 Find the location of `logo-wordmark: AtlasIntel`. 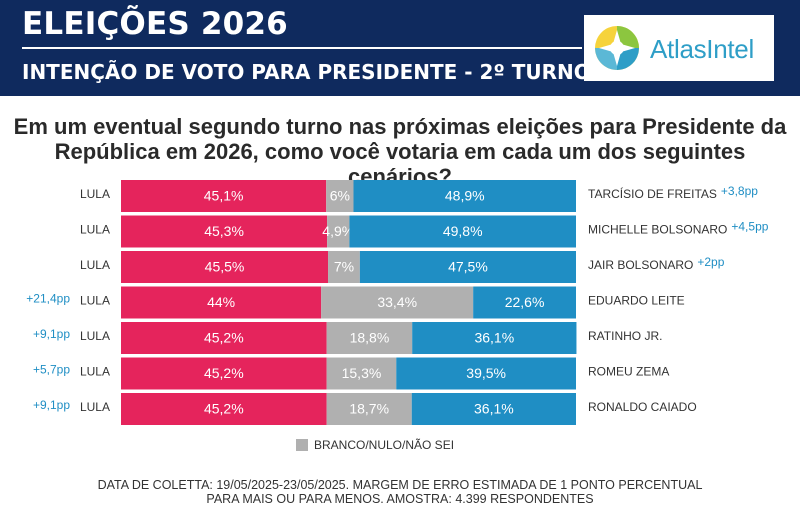

logo-wordmark: AtlasIntel is located at coordinates (702, 49).